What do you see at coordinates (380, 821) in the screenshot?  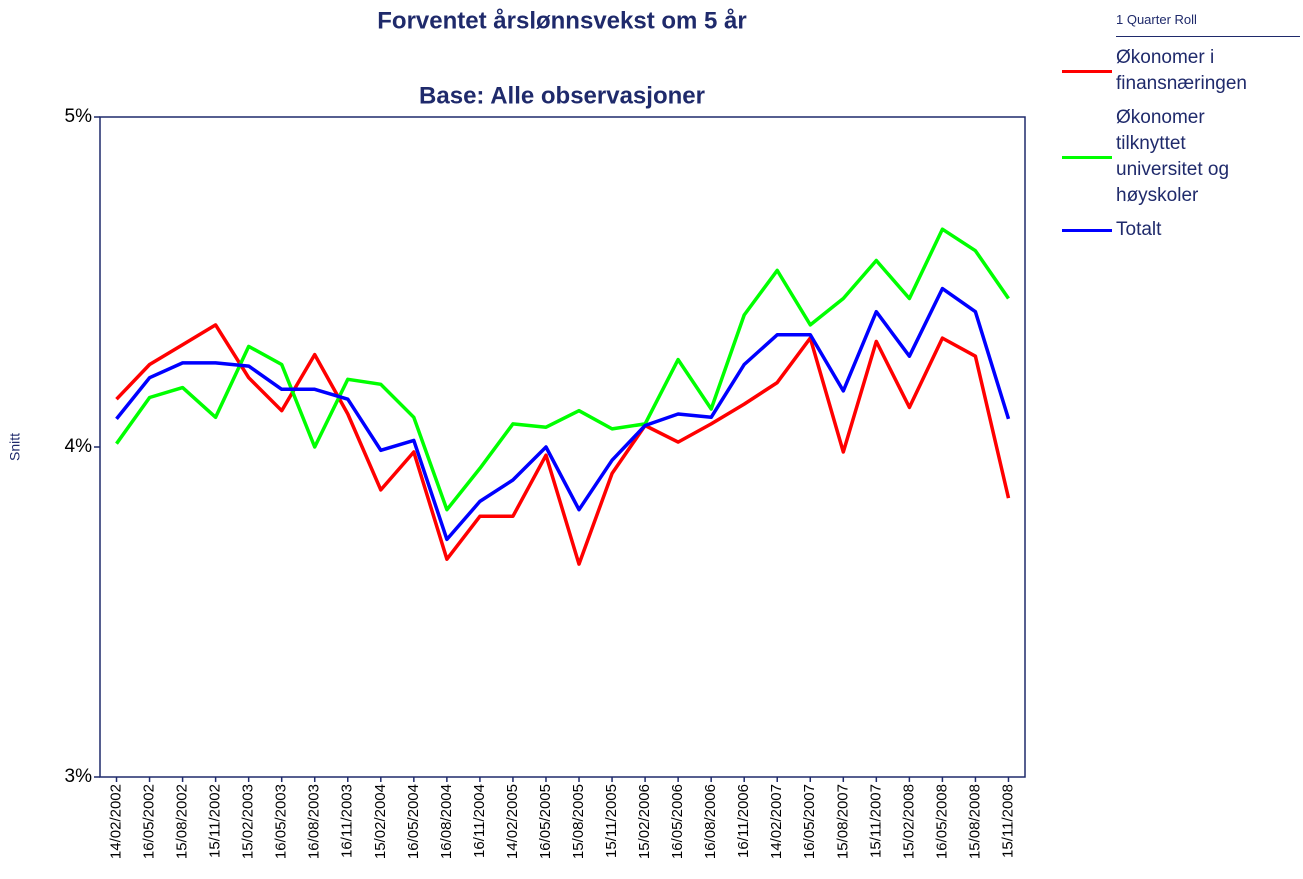 I see `x-tick-label: 15/02/2004` at bounding box center [380, 821].